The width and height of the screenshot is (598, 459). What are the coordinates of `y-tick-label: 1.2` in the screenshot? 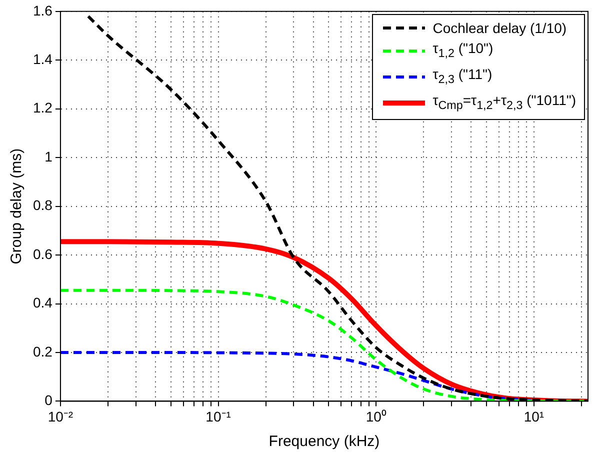 It's located at (42, 108).